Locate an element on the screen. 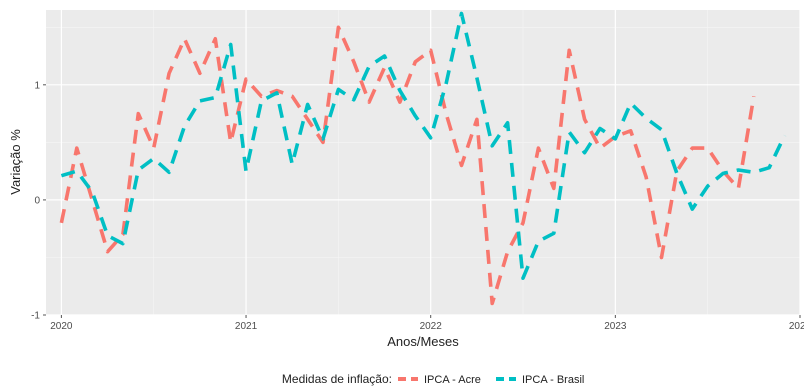 The height and width of the screenshot is (391, 804). x-tick-label: 2020 is located at coordinates (61, 326).